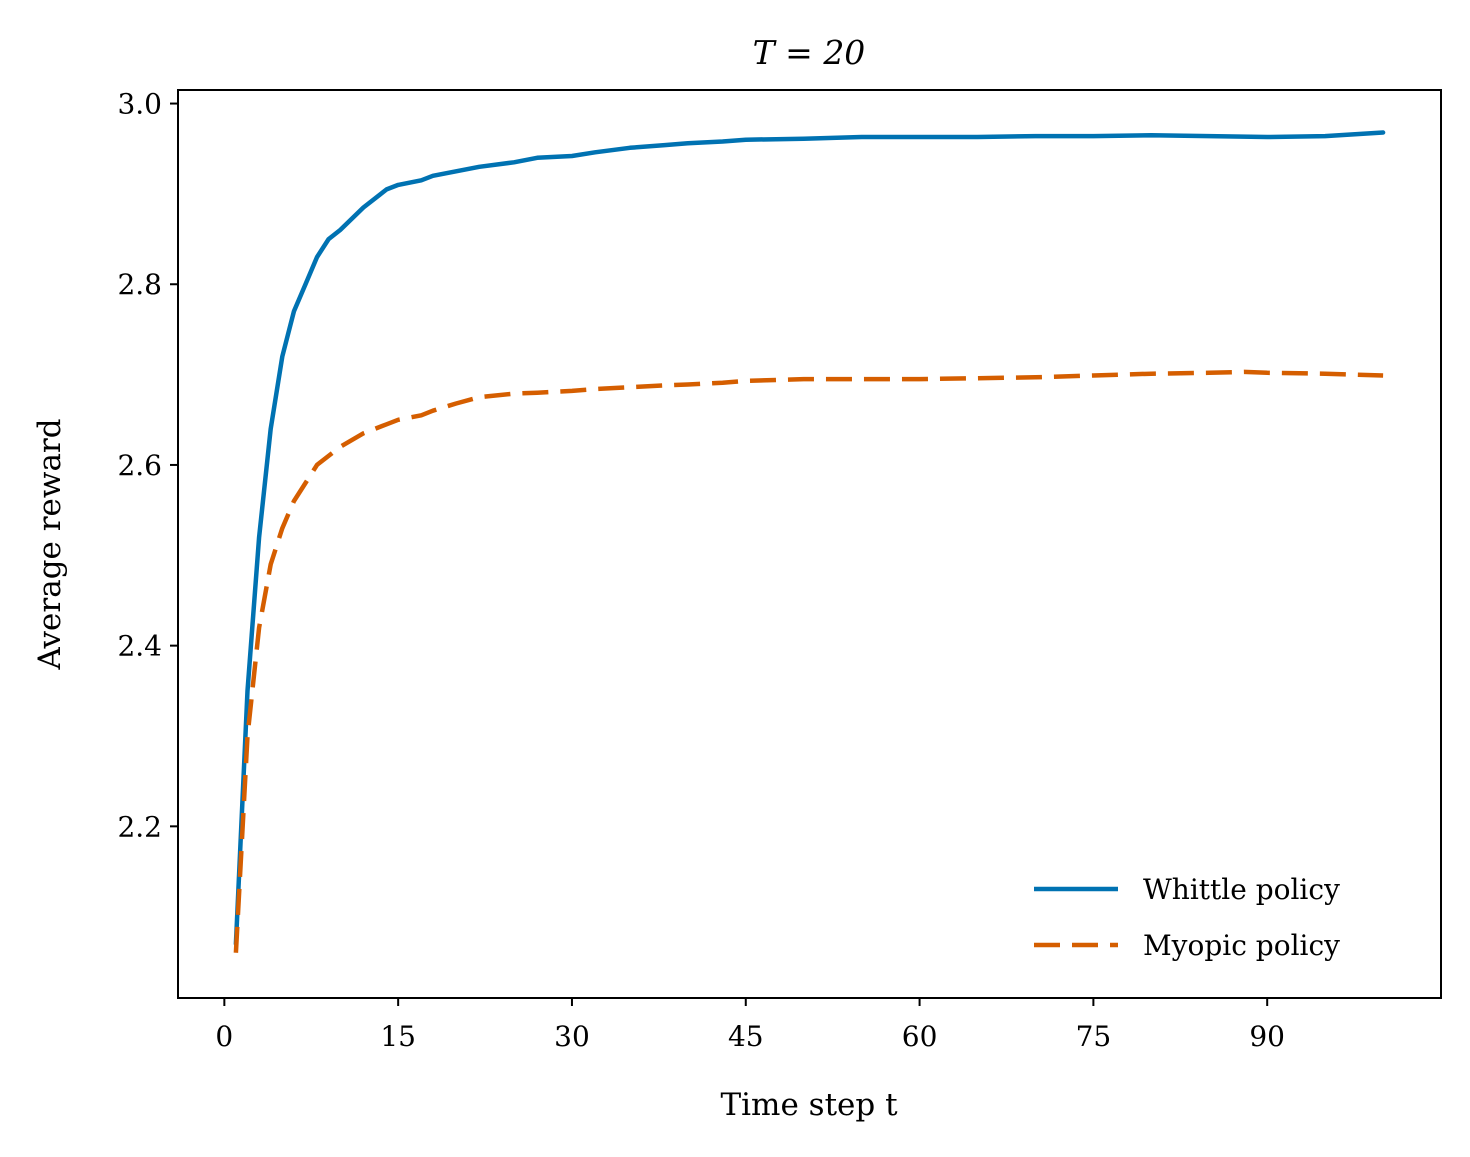  I want to click on y-tick-label: 2.2, so click(139, 826).